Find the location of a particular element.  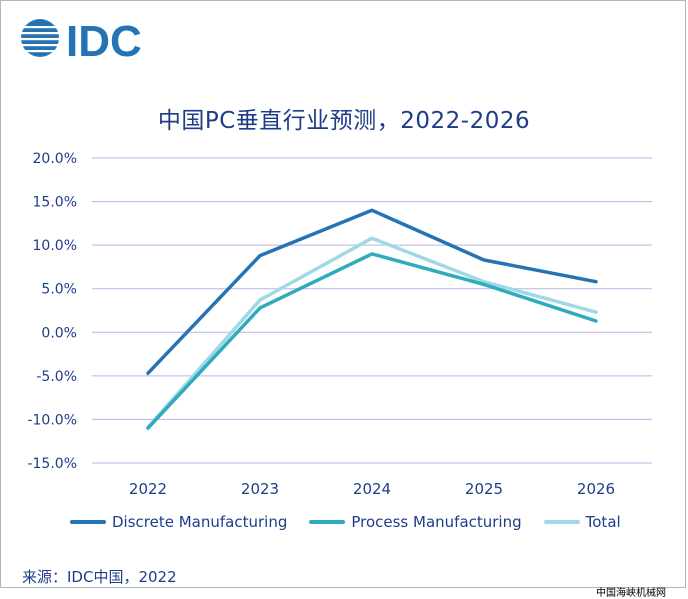

legend-swatch-discrete is located at coordinates (88, 522).